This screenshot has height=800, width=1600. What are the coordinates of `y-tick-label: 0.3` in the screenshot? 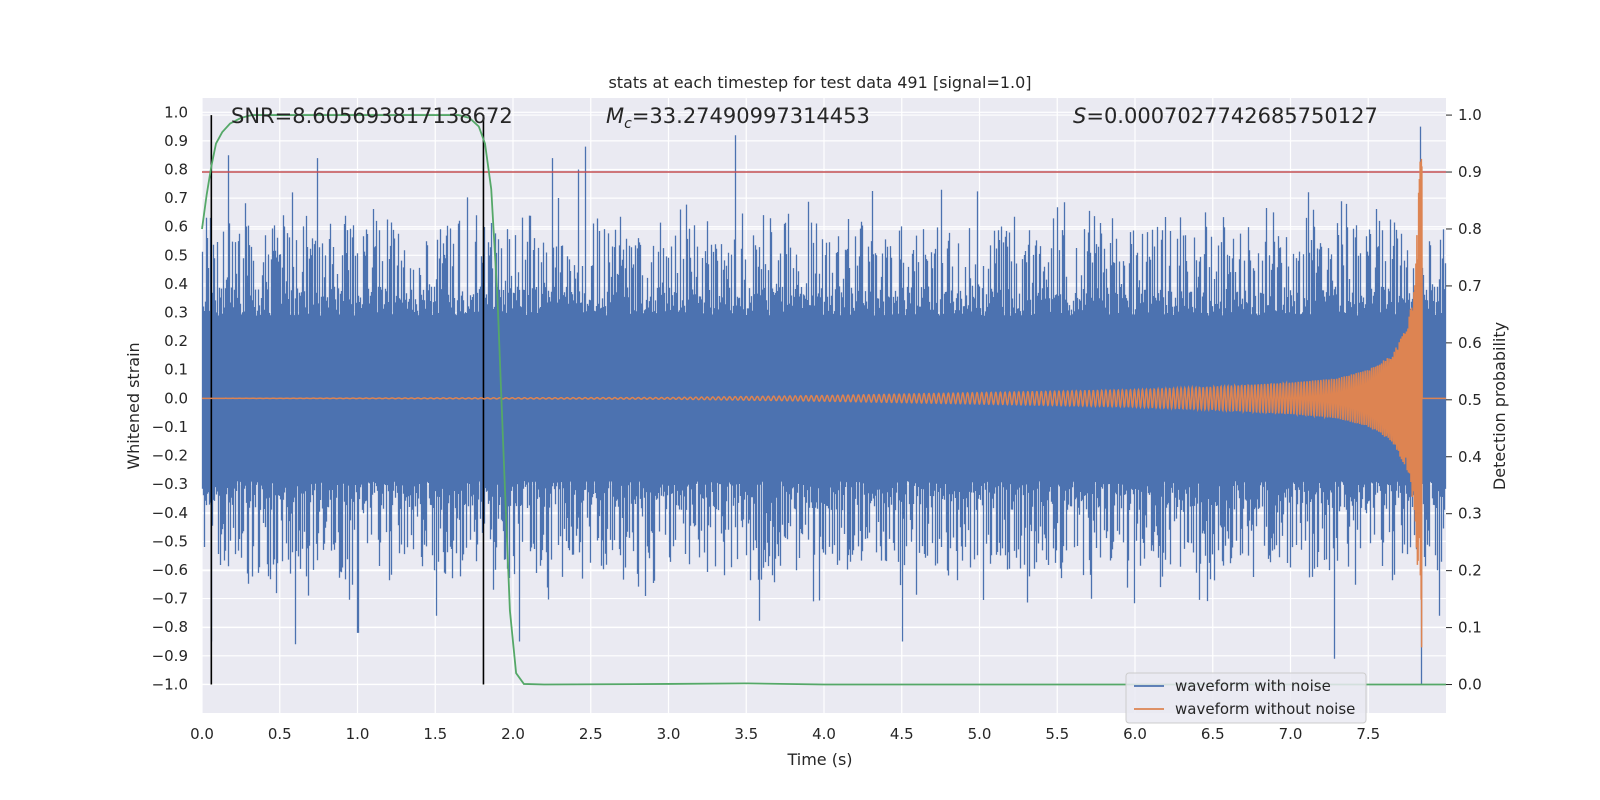 It's located at (176, 313).